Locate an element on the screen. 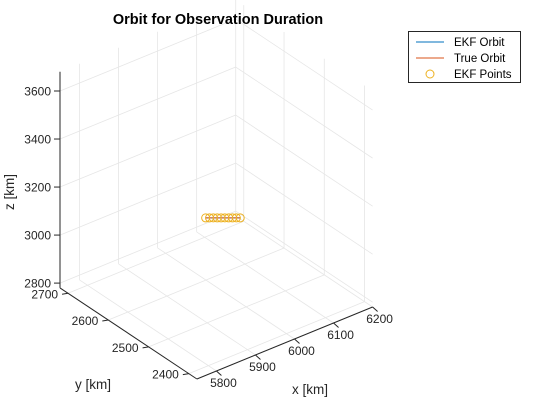 The image size is (560, 420). z-axis-label: z [km] is located at coordinates (9, 192).